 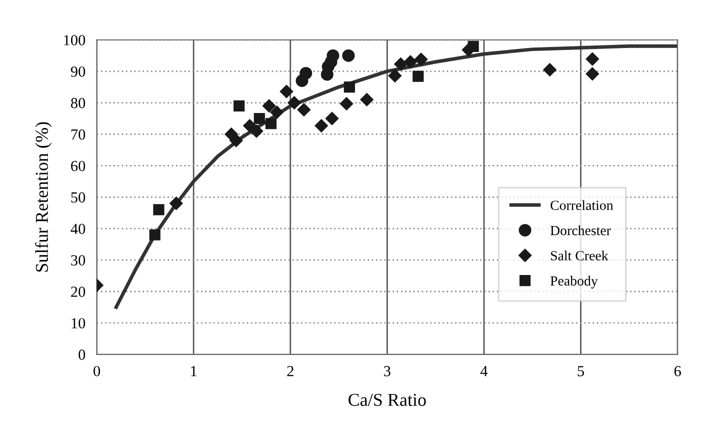 What do you see at coordinates (484, 371) in the screenshot?
I see `x-tick-label: 4` at bounding box center [484, 371].